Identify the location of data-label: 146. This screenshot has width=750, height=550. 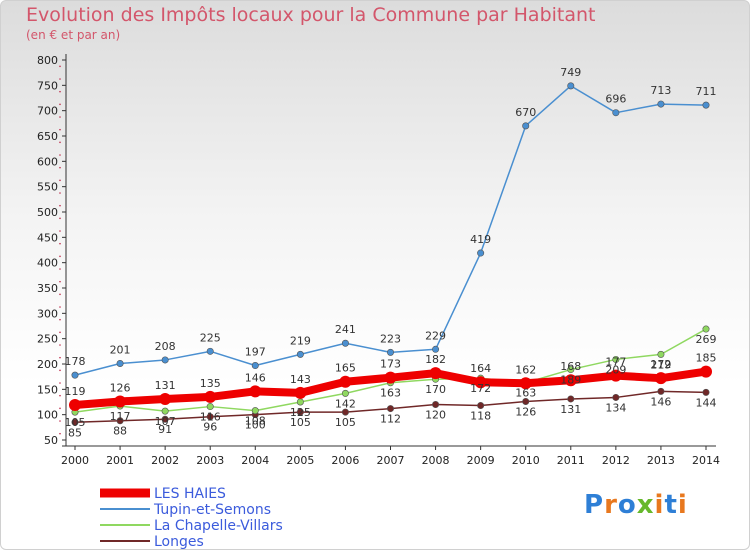
(255, 377).